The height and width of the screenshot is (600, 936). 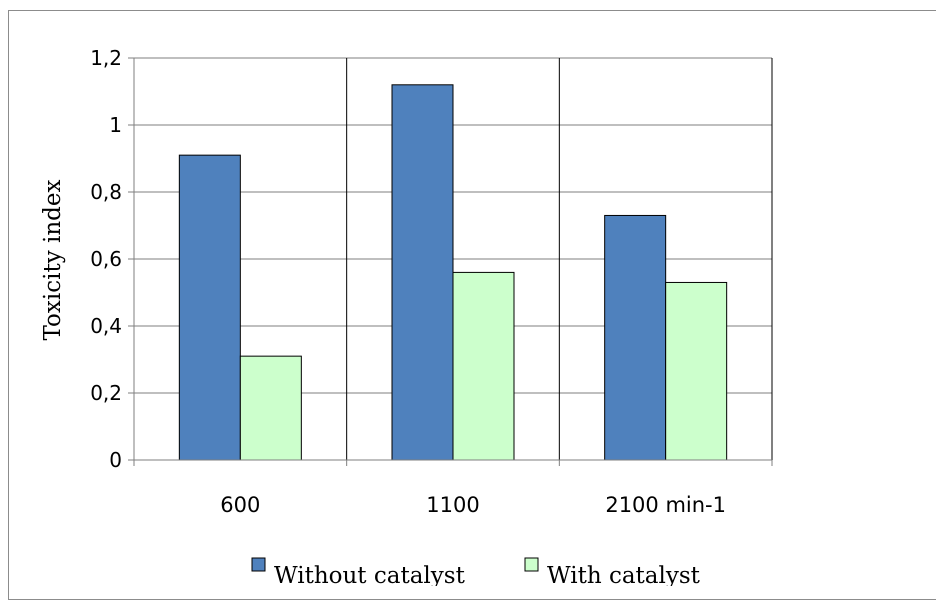 I want to click on y-tick-label: 0, so click(x=115, y=460).